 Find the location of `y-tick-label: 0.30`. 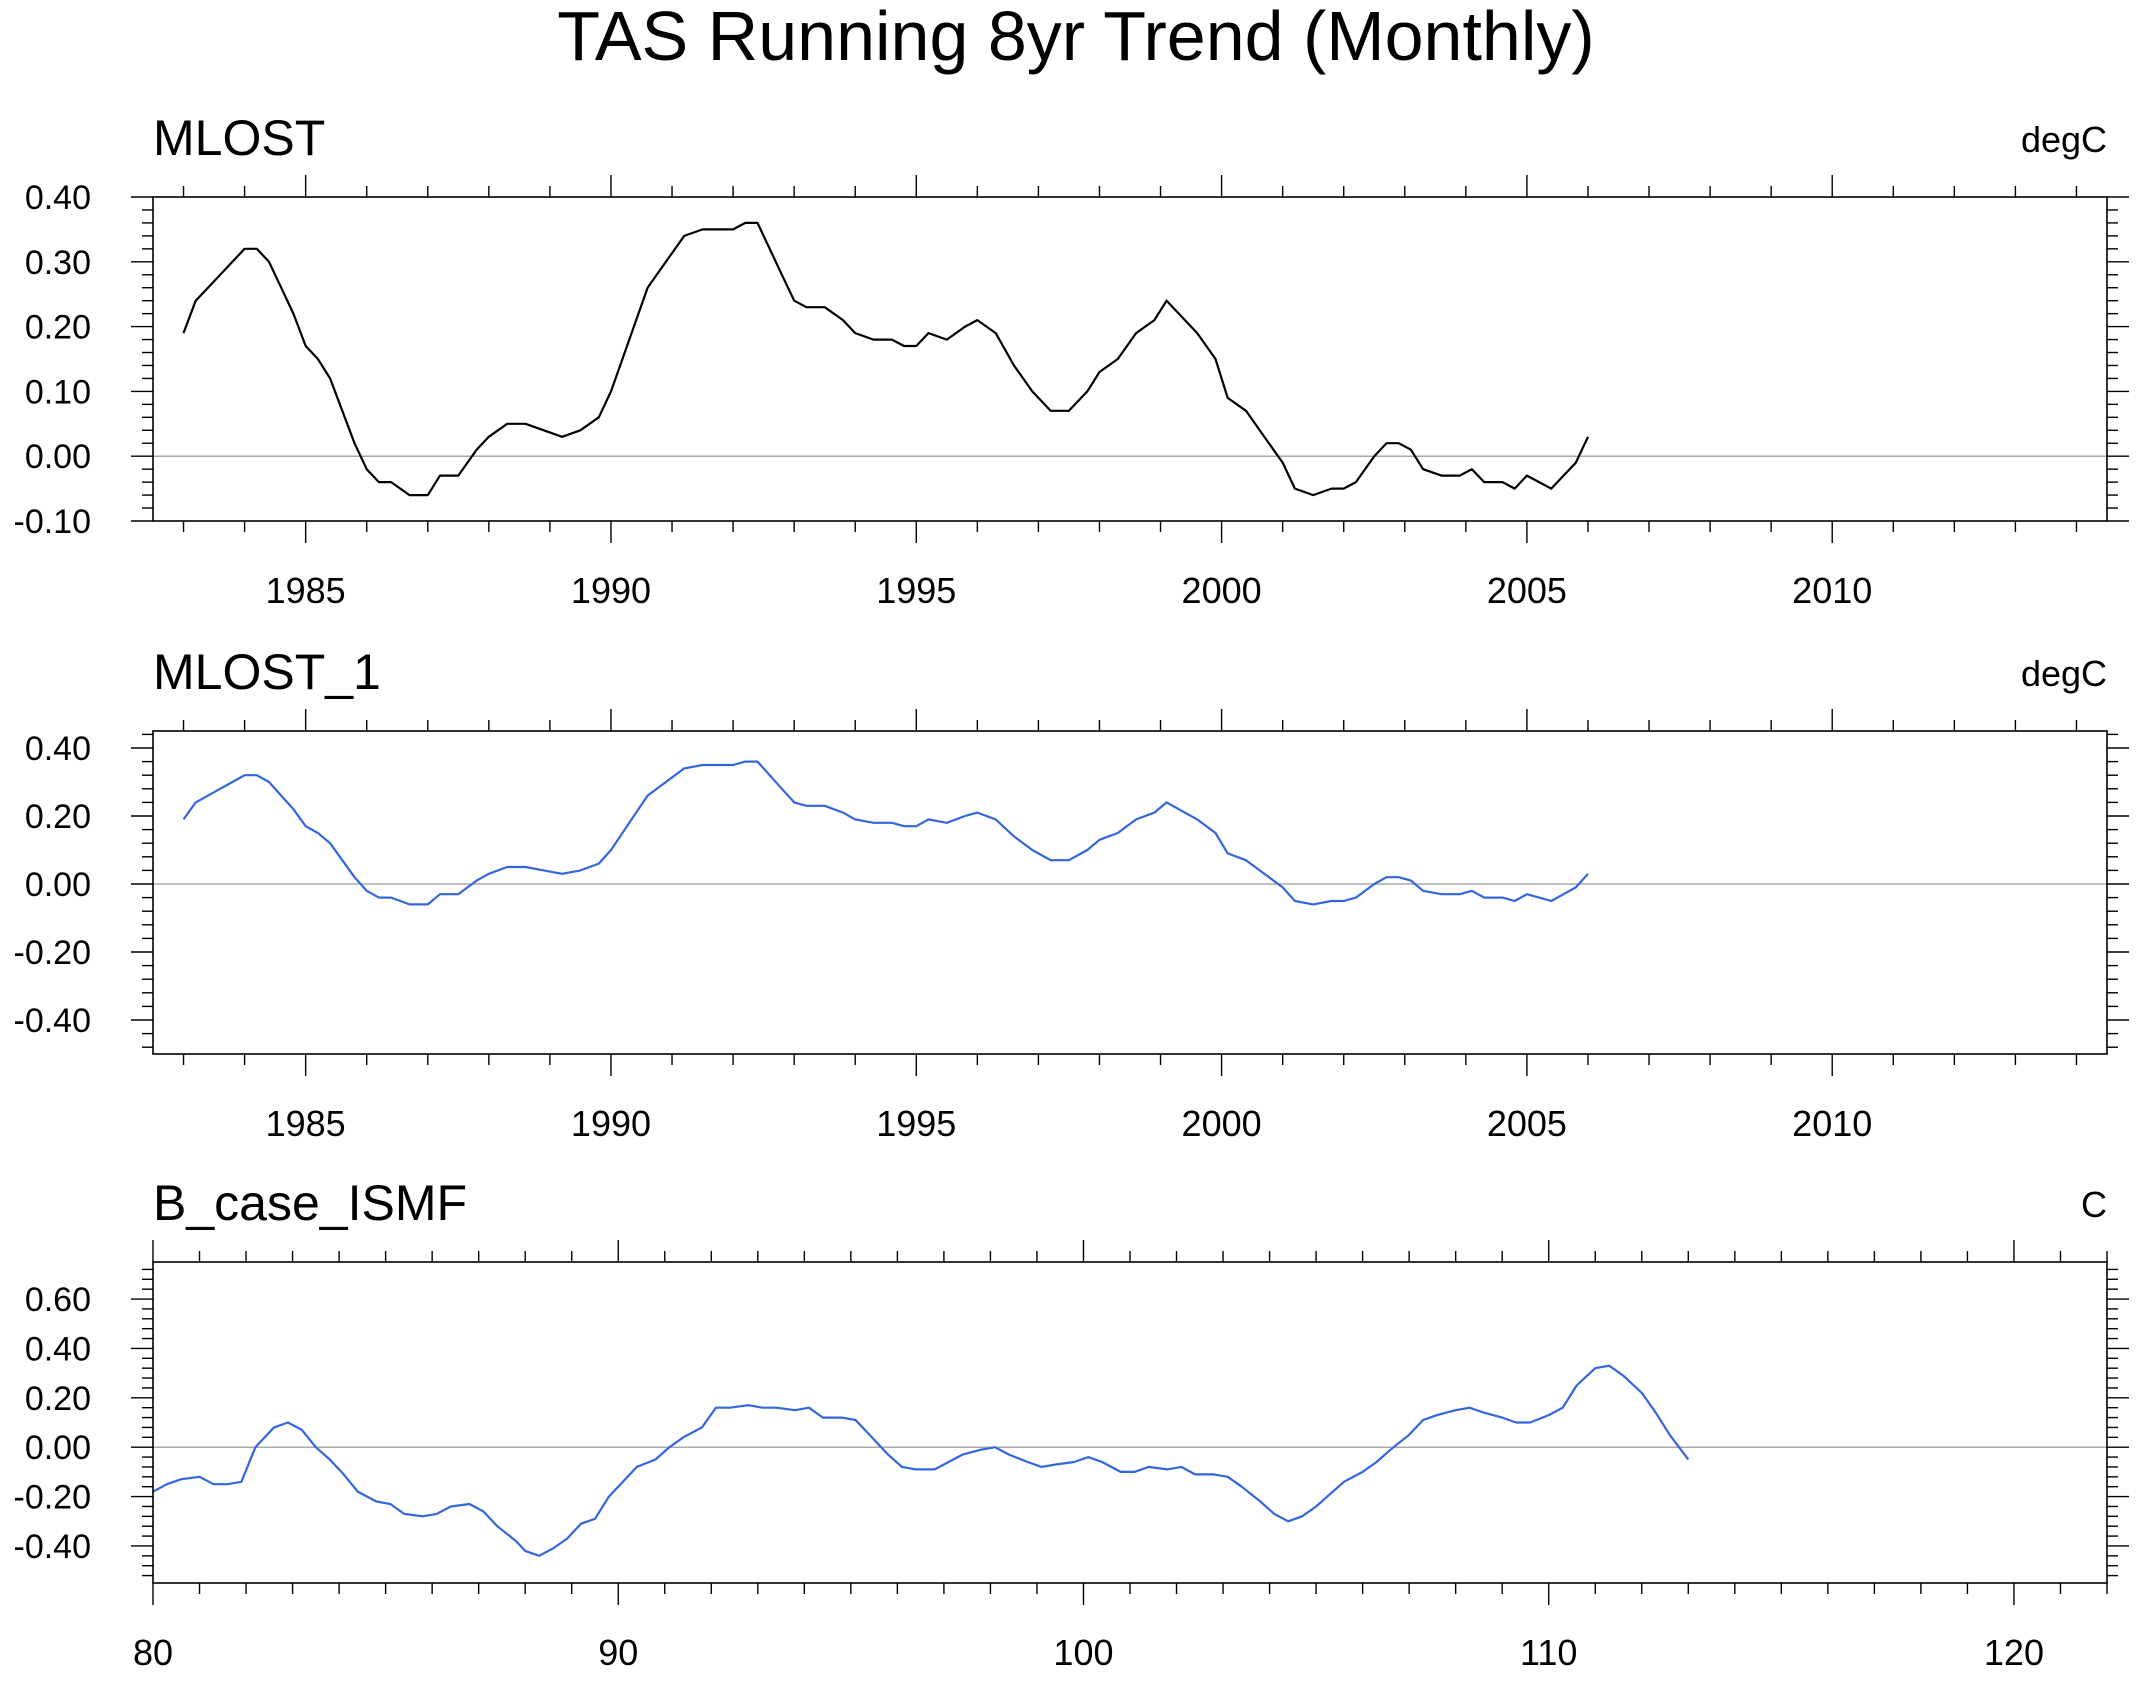

y-tick-label: 0.30 is located at coordinates (58, 263).